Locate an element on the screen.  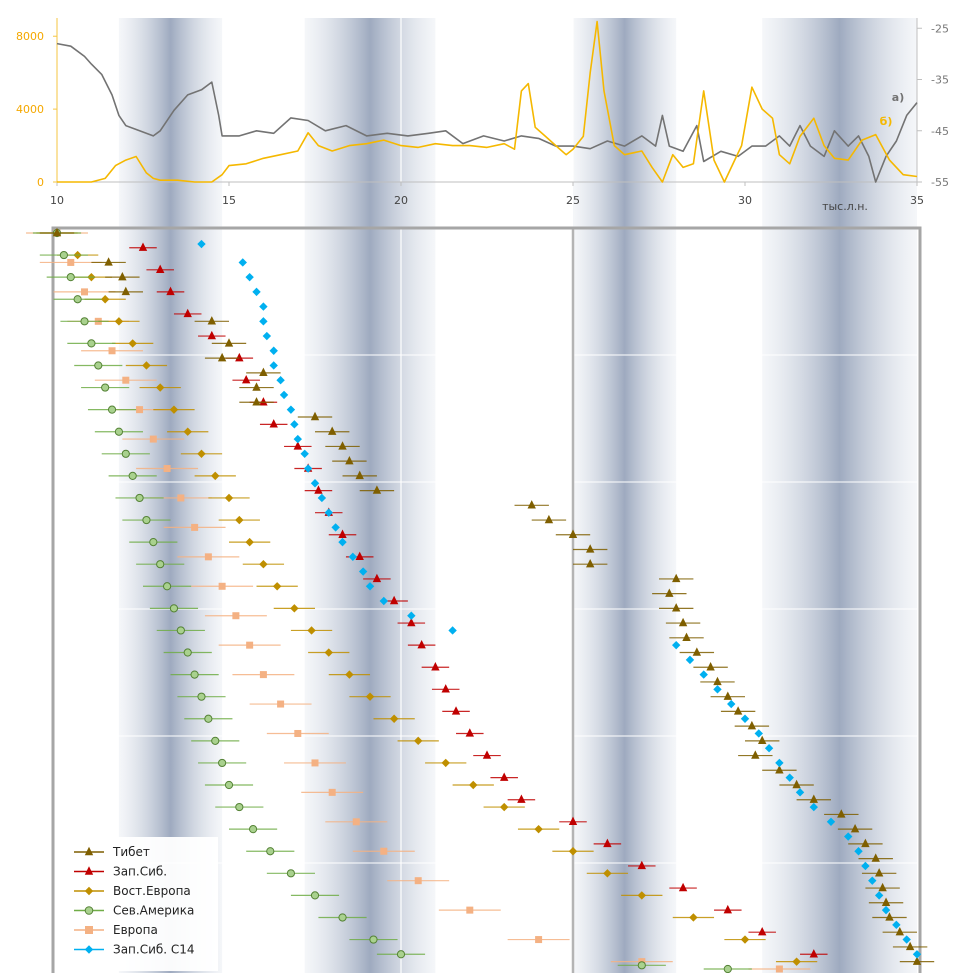
annotation-b: б) is located at coordinates (886, 121).